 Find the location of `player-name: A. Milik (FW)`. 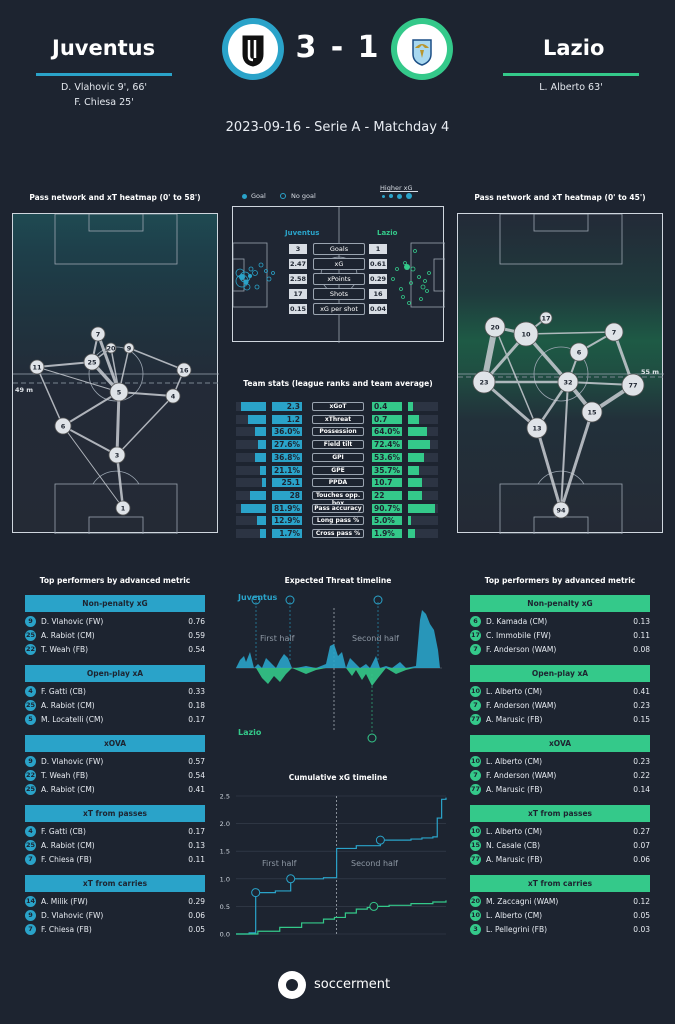

player-name: A. Milik (FW) is located at coordinates (64, 901).